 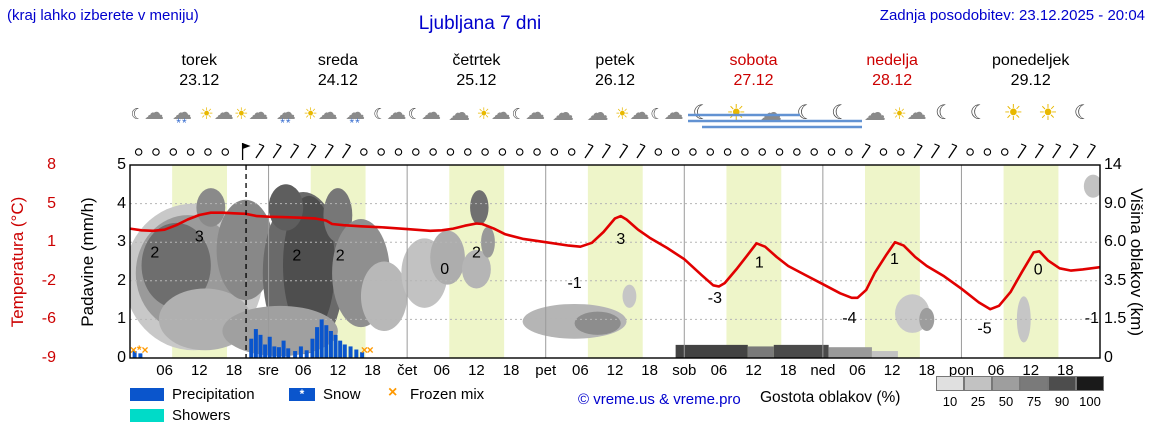 I want to click on day-date: 23.12, so click(x=199, y=80).